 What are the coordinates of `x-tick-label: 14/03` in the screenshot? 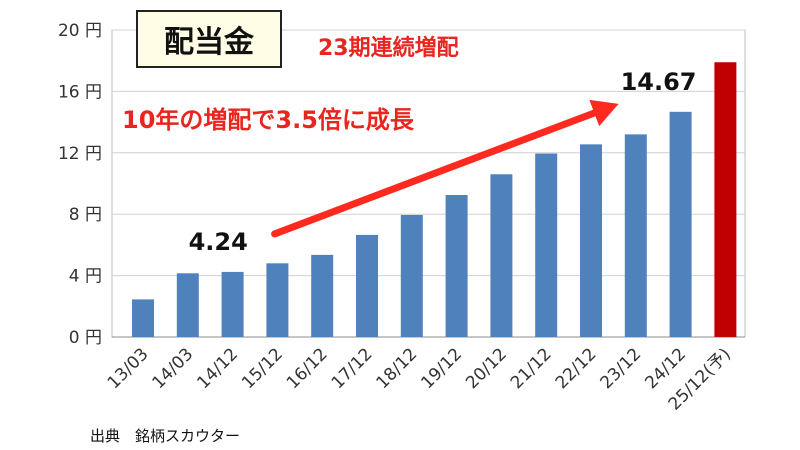 It's located at (173, 368).